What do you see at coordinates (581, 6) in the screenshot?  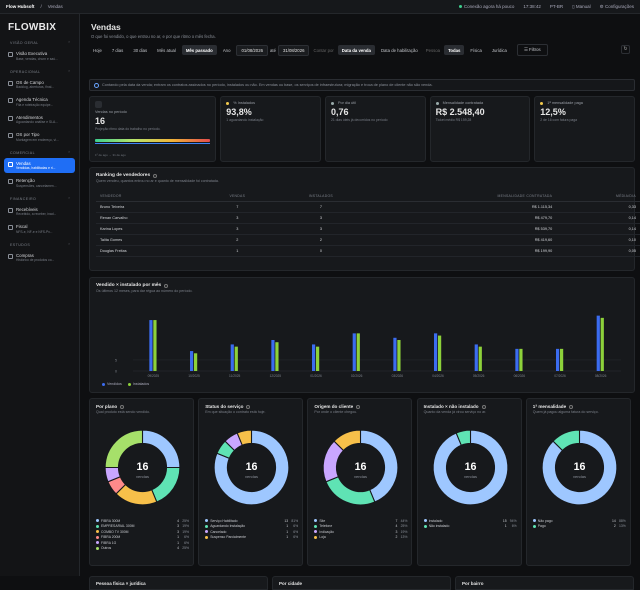 I see `manual-link: ▯ Manual` at bounding box center [581, 6].